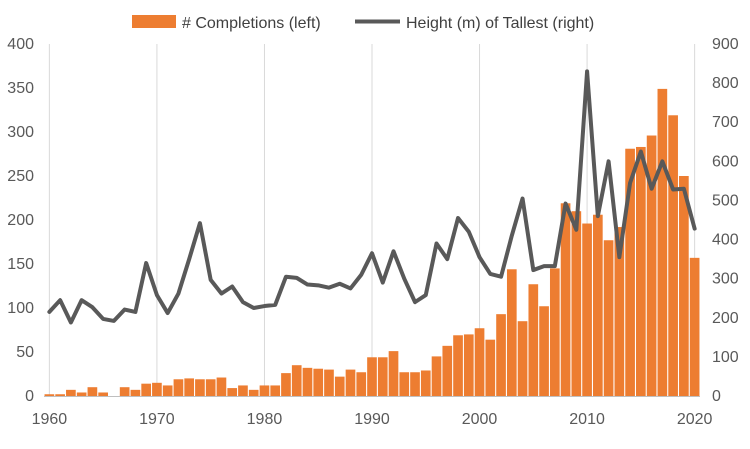 The image size is (750, 449). Describe the element at coordinates (684, 286) in the screenshot. I see `bar-2019` at that location.